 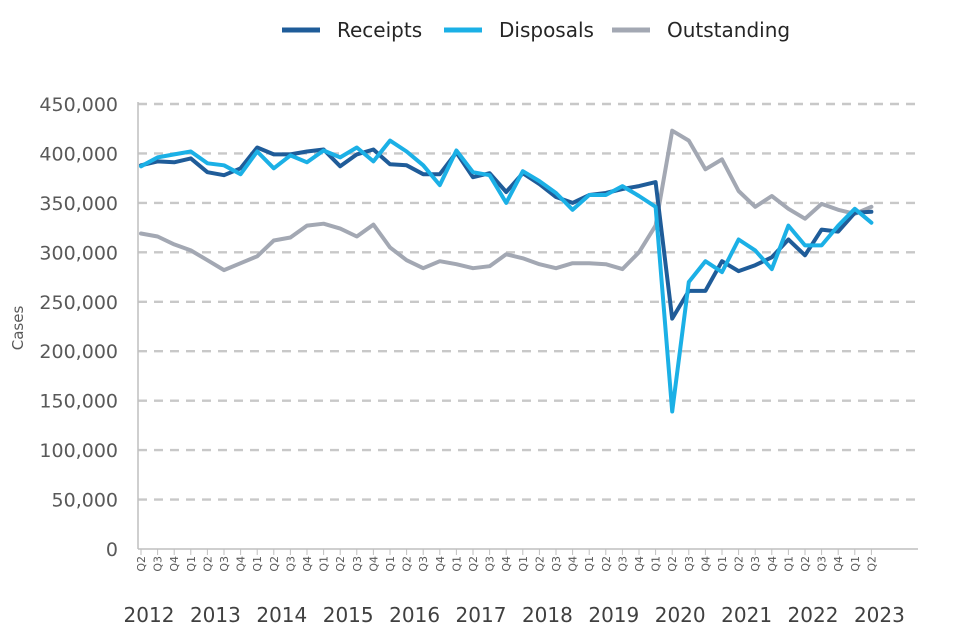 What do you see at coordinates (813, 615) in the screenshot?
I see `x-year-label: 2022` at bounding box center [813, 615].